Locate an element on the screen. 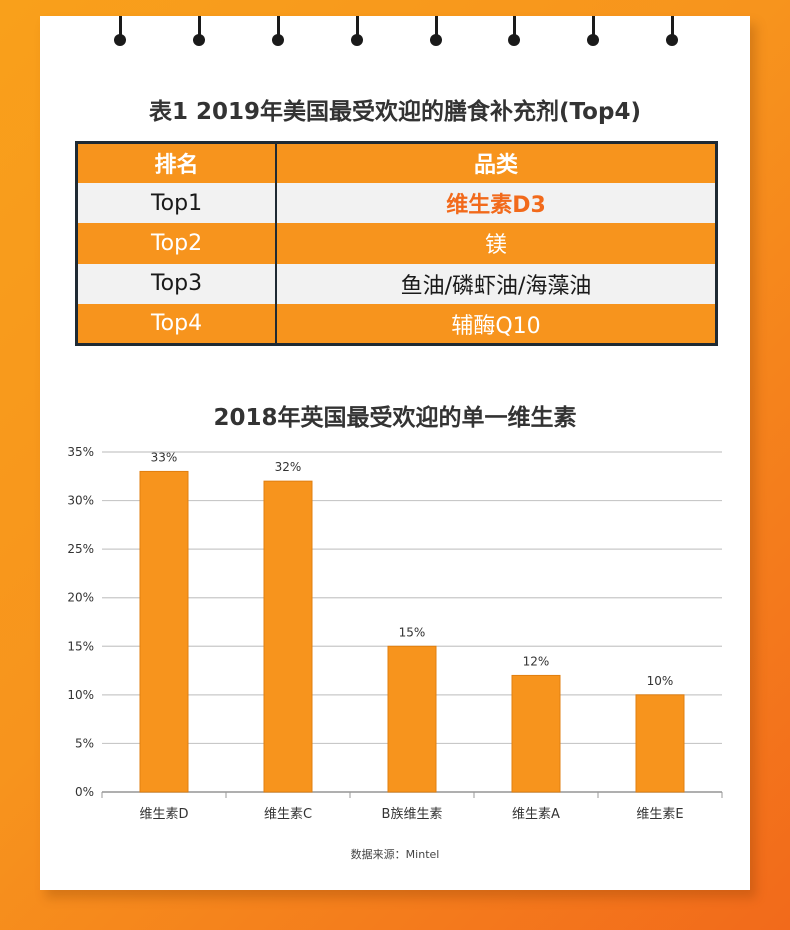  x-tick-label: 维生素A is located at coordinates (536, 814).